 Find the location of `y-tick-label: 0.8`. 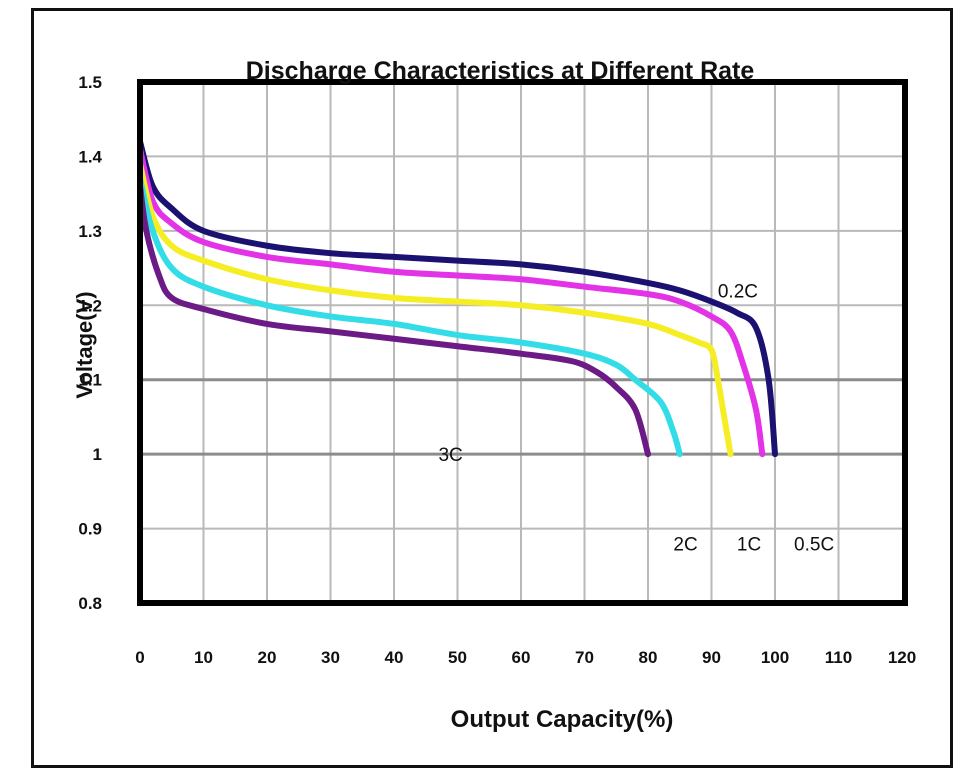

y-tick-label: 0.8 is located at coordinates (90, 603).